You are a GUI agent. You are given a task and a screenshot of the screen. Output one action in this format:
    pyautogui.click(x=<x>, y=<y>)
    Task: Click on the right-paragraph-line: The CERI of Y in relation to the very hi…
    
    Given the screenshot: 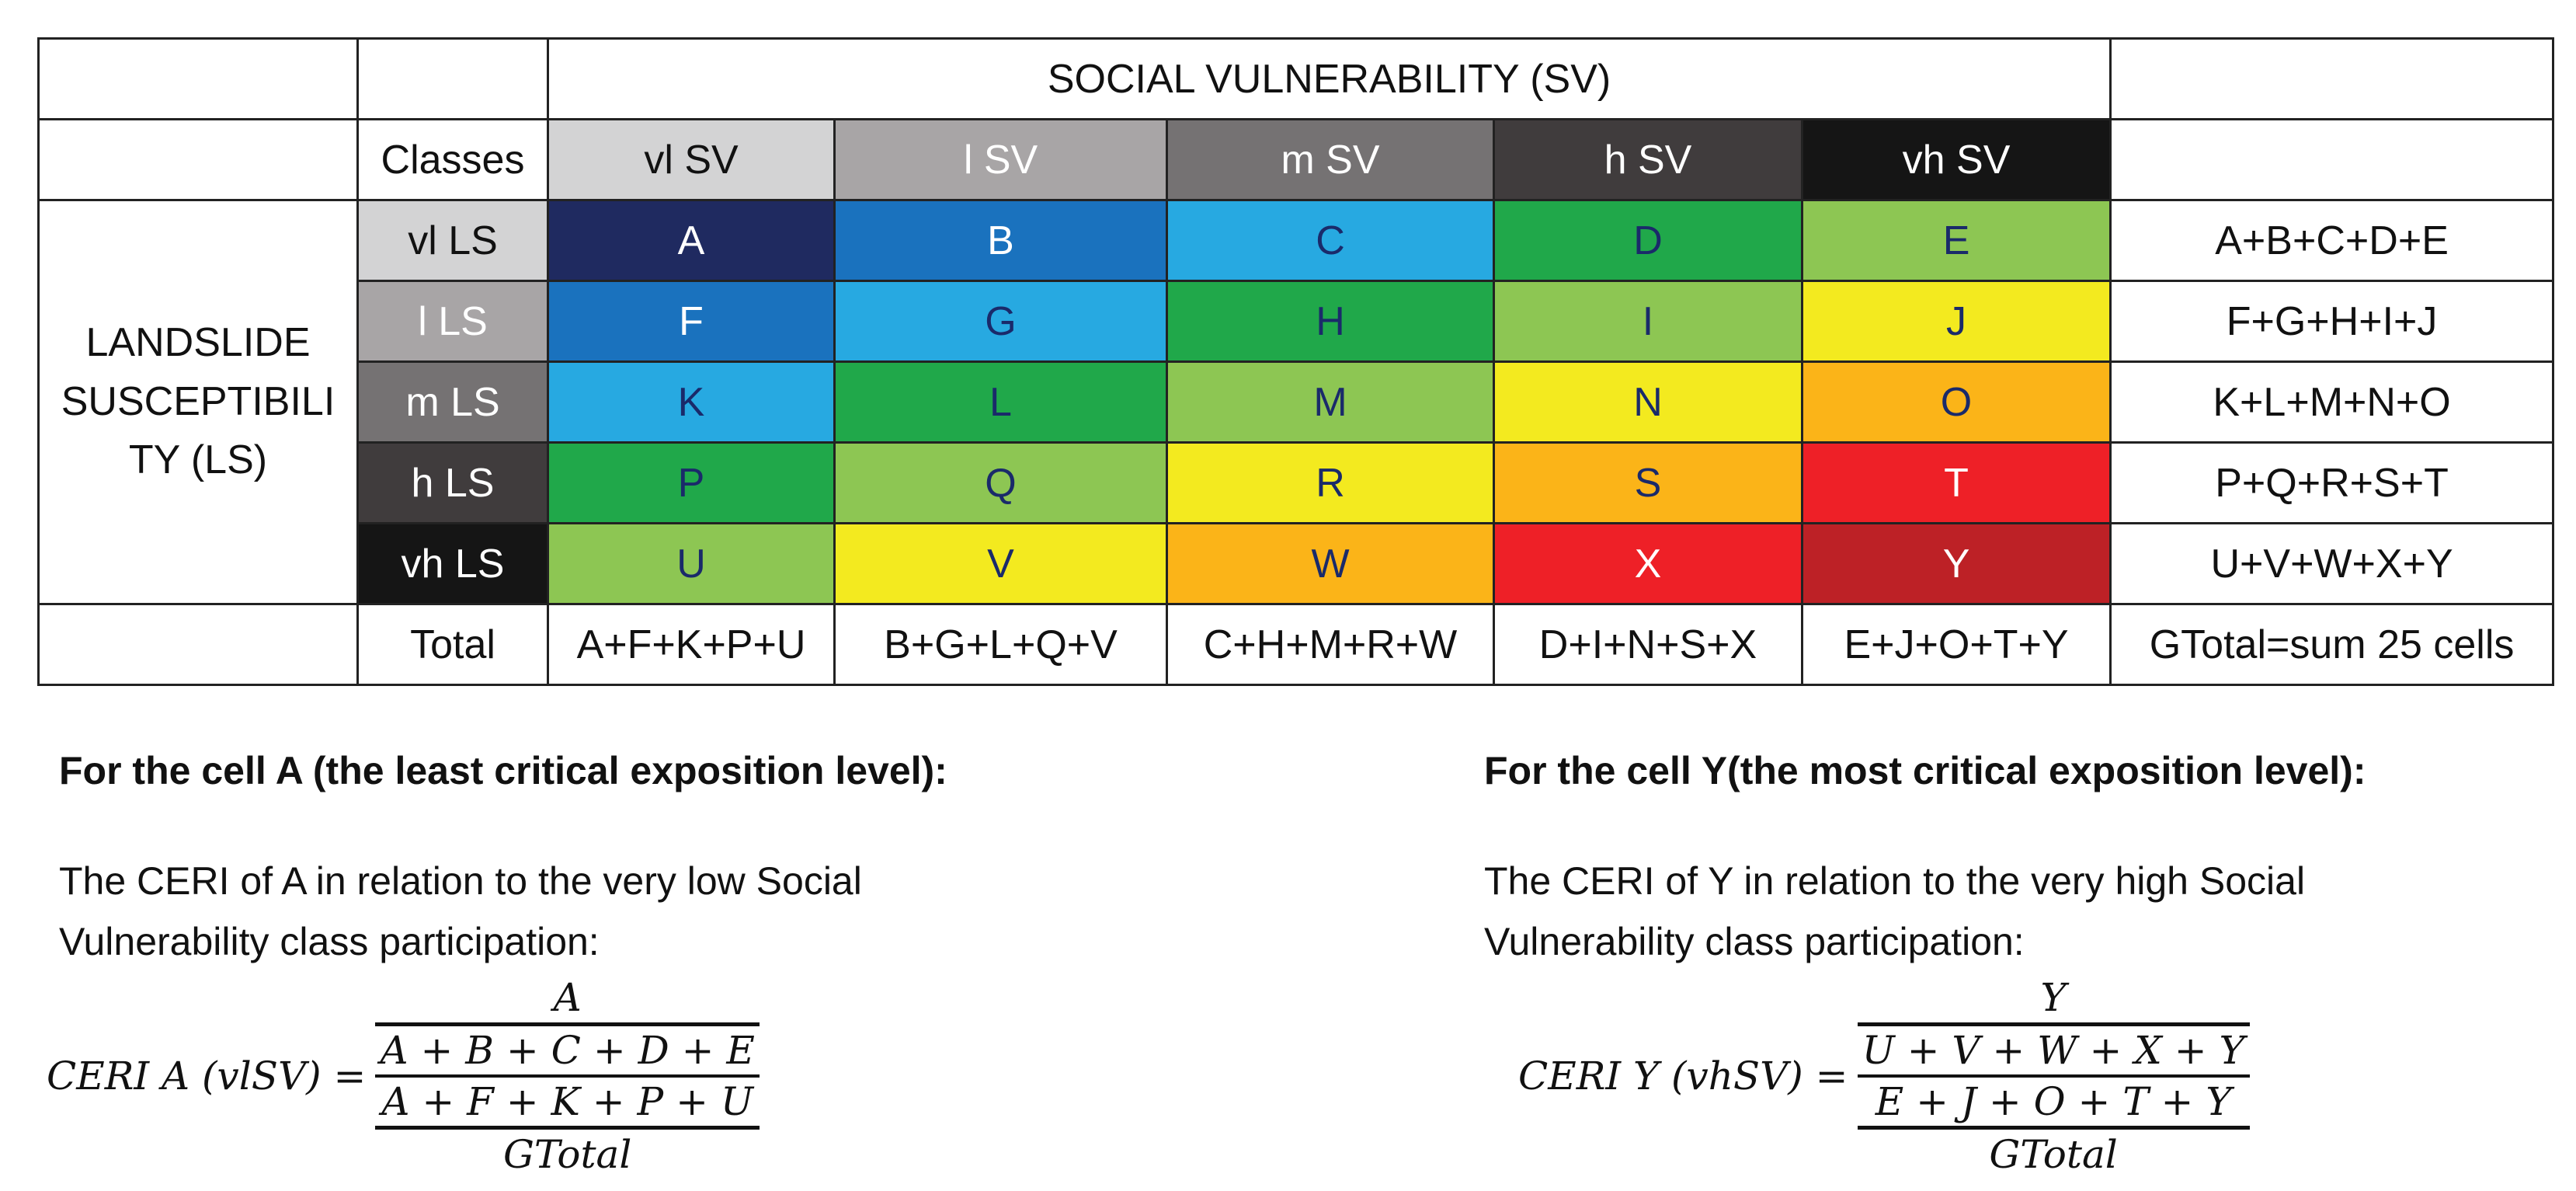 What is the action you would take?
    pyautogui.click(x=1895, y=881)
    